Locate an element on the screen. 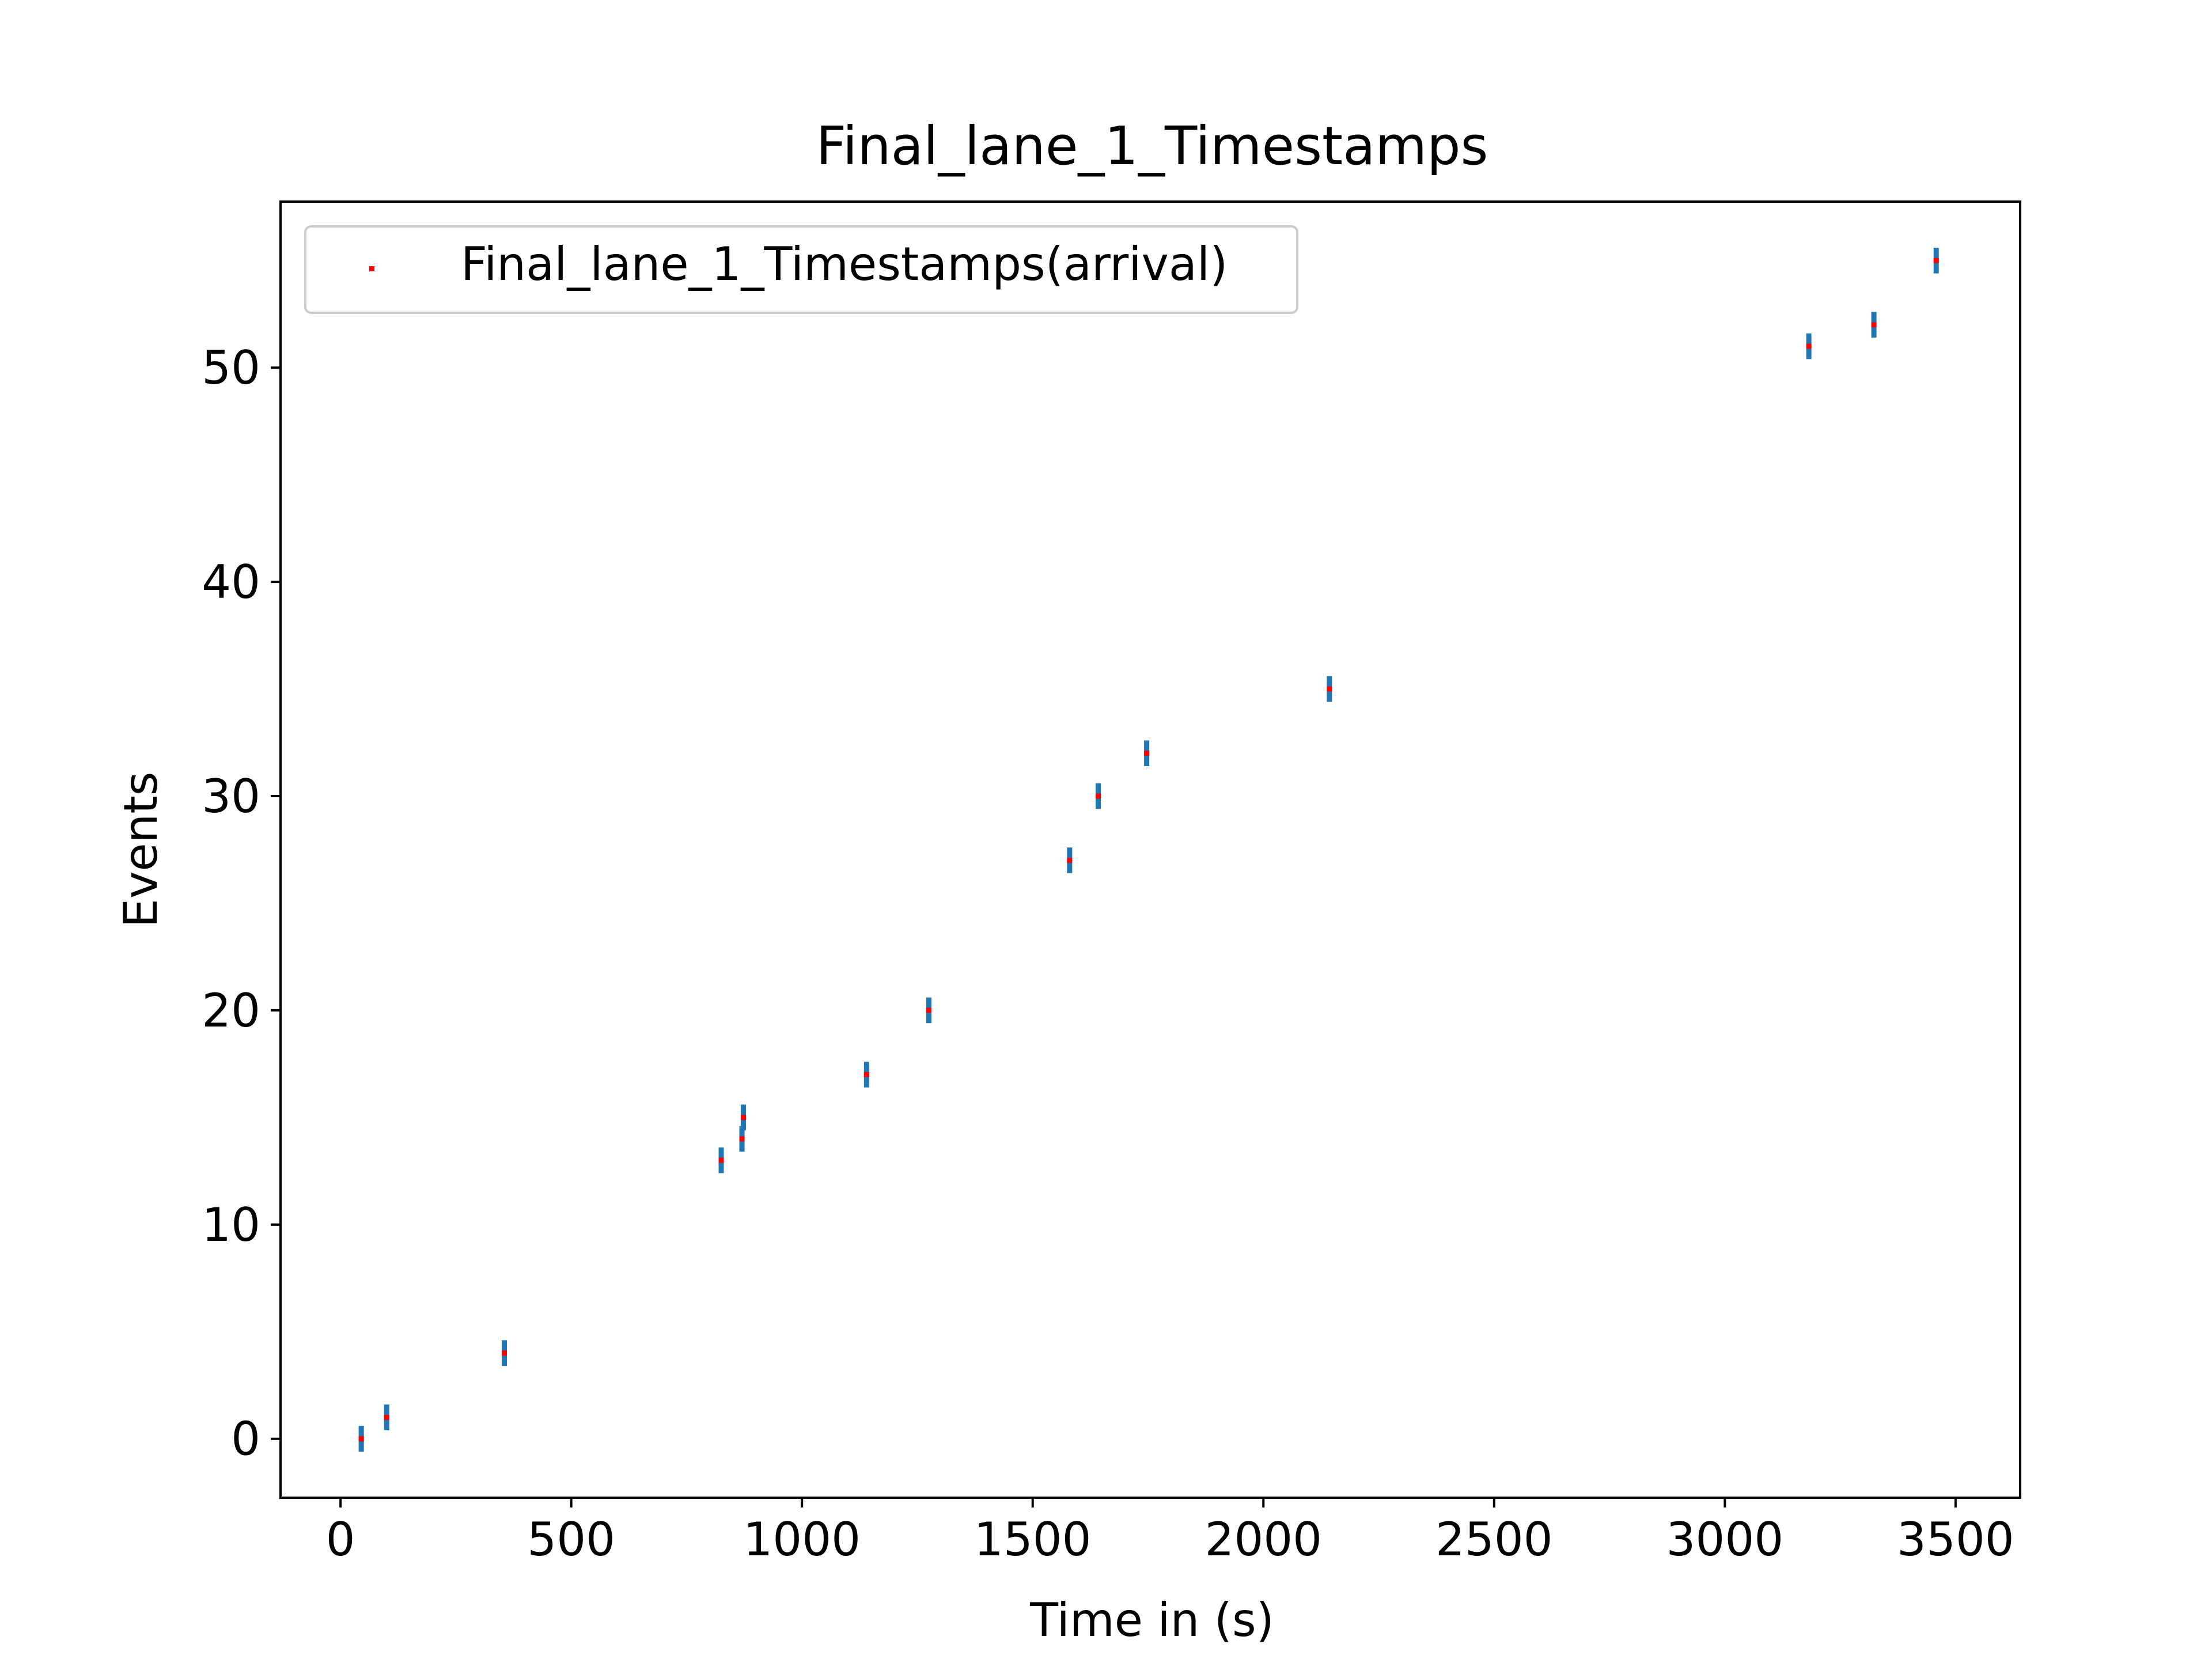 The image size is (2212, 1659). x-axis-label: Time in (s) is located at coordinates (1151, 1620).